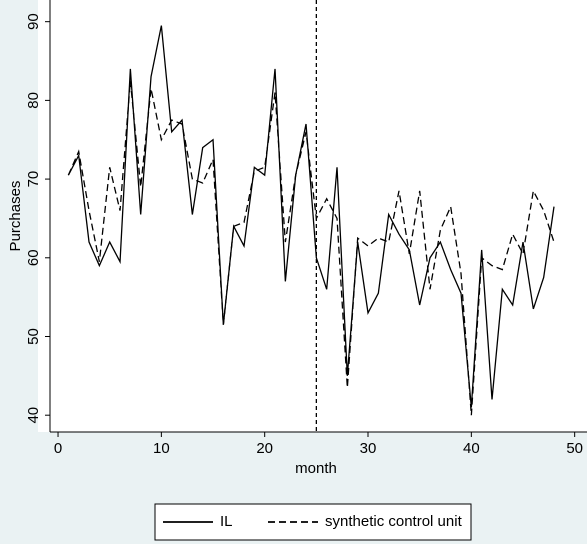 The width and height of the screenshot is (587, 544). Describe the element at coordinates (15, 216) in the screenshot. I see `y-axis-title: Purchases` at that location.